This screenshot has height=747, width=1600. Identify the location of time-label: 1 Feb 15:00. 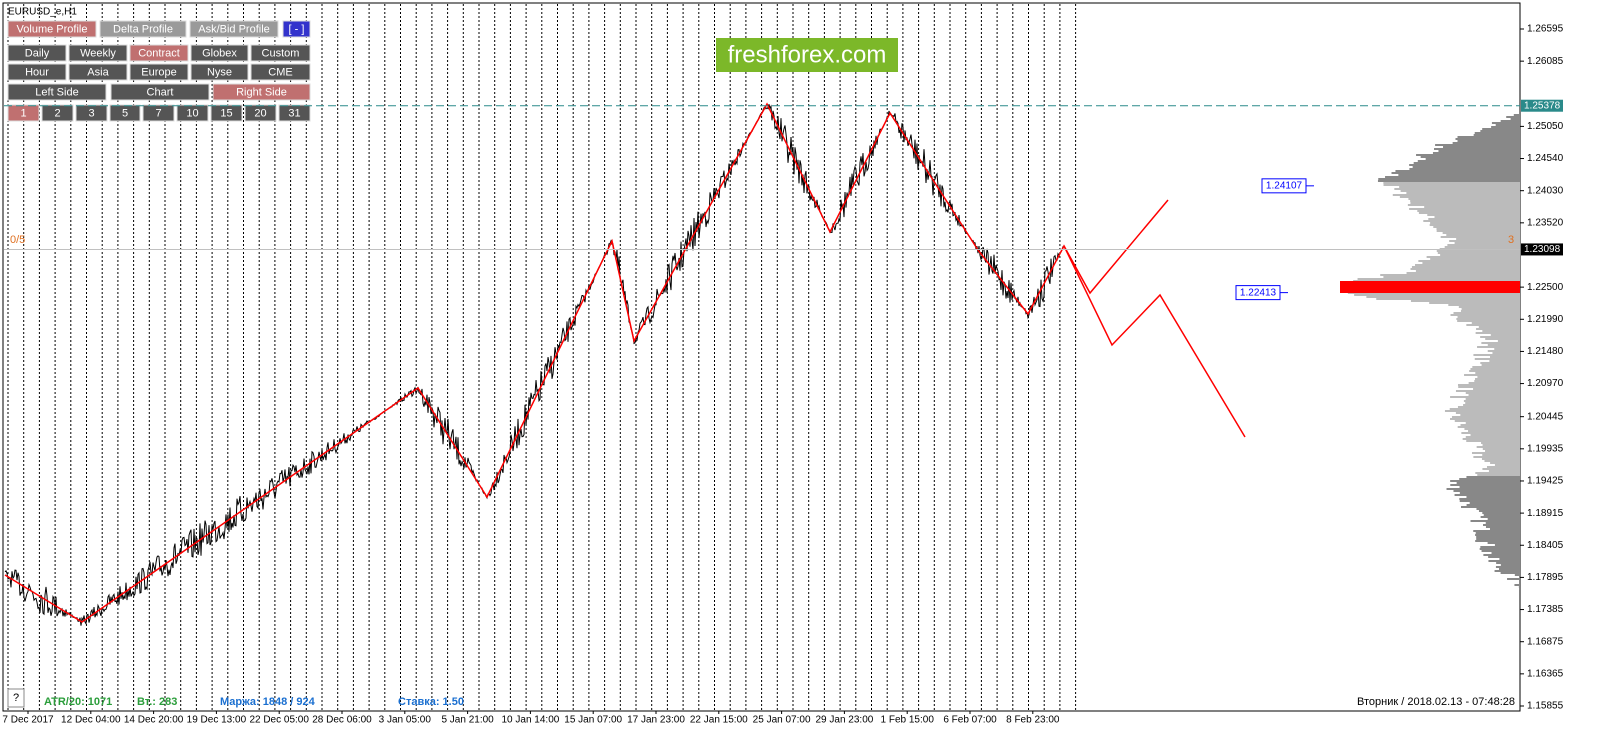
(908, 720).